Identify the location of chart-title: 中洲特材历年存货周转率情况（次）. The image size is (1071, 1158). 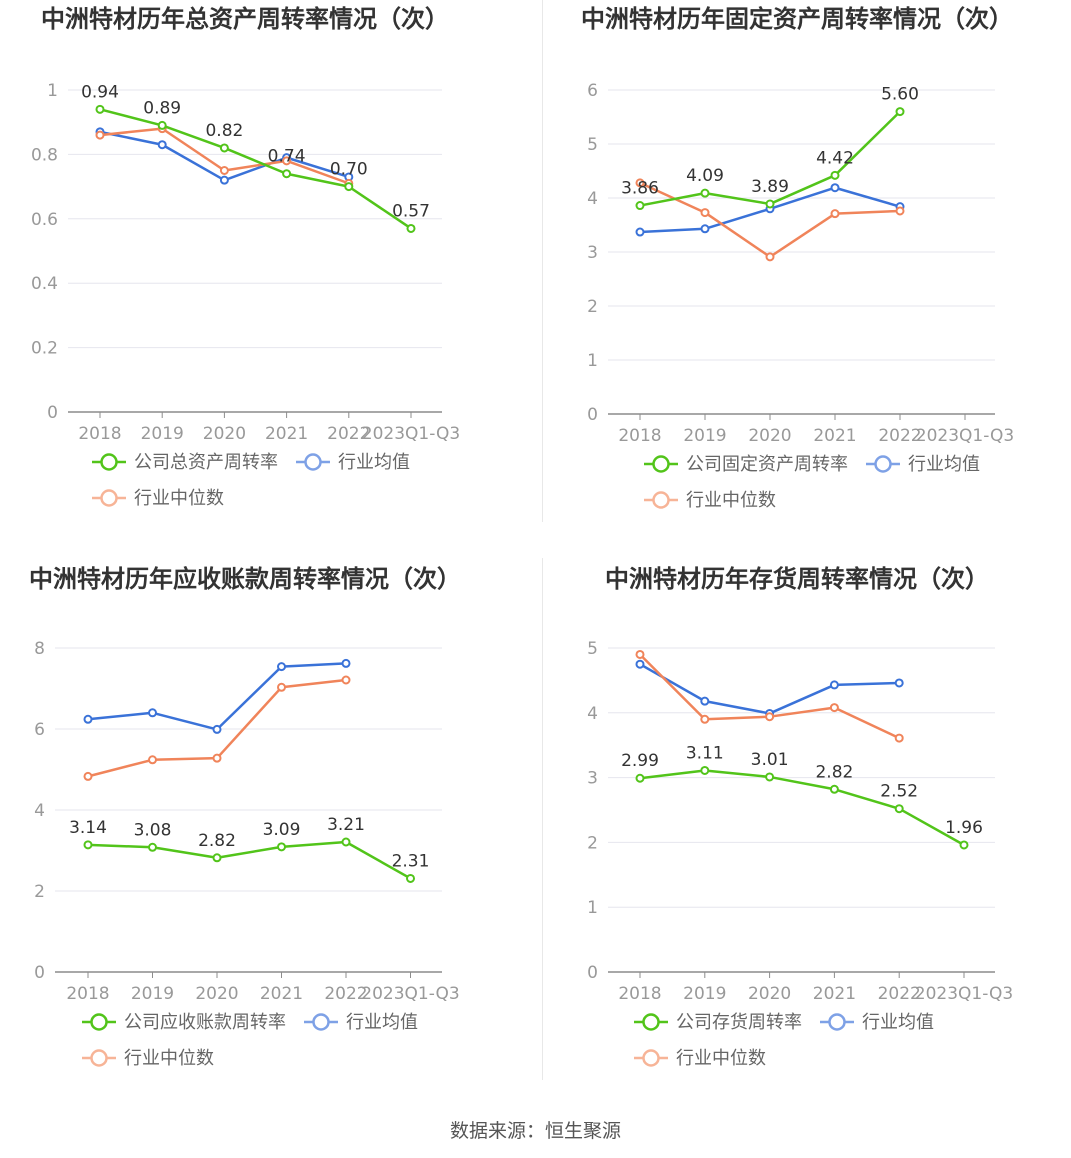
(797, 579).